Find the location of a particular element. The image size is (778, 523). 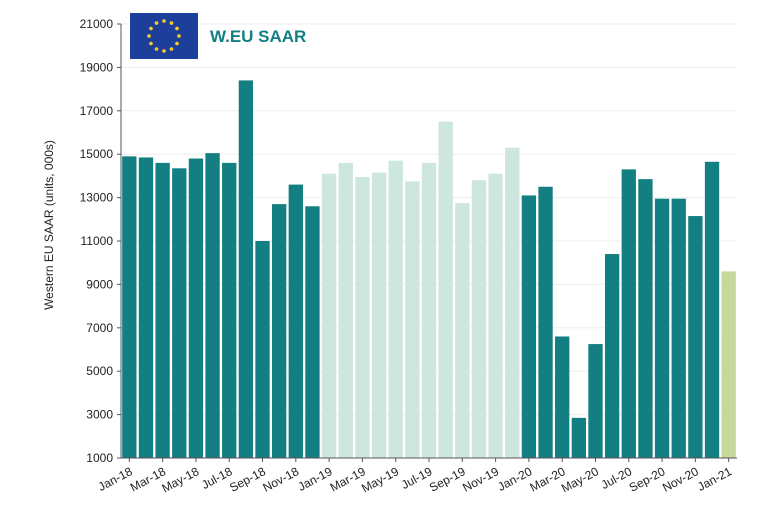

flag-stars is located at coordinates (164, 36).